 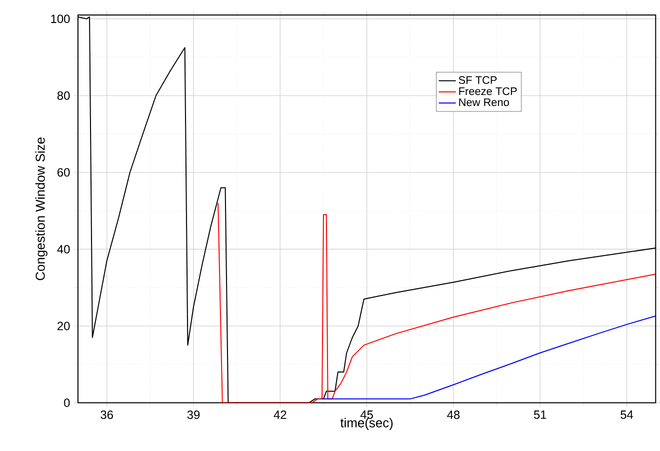 What do you see at coordinates (41, 209) in the screenshot?
I see `y-axis-title: Congestion Window Size` at bounding box center [41, 209].